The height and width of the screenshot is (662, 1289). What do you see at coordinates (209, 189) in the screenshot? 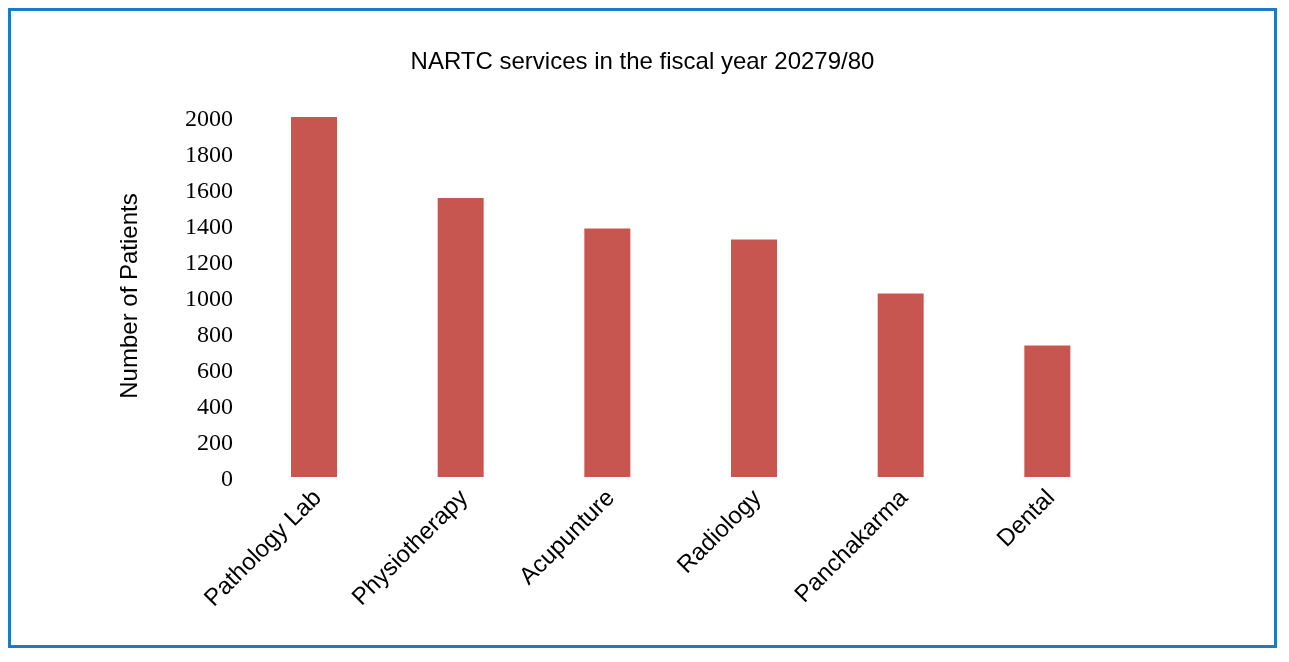
I see `y-tick-label: 1600` at bounding box center [209, 189].